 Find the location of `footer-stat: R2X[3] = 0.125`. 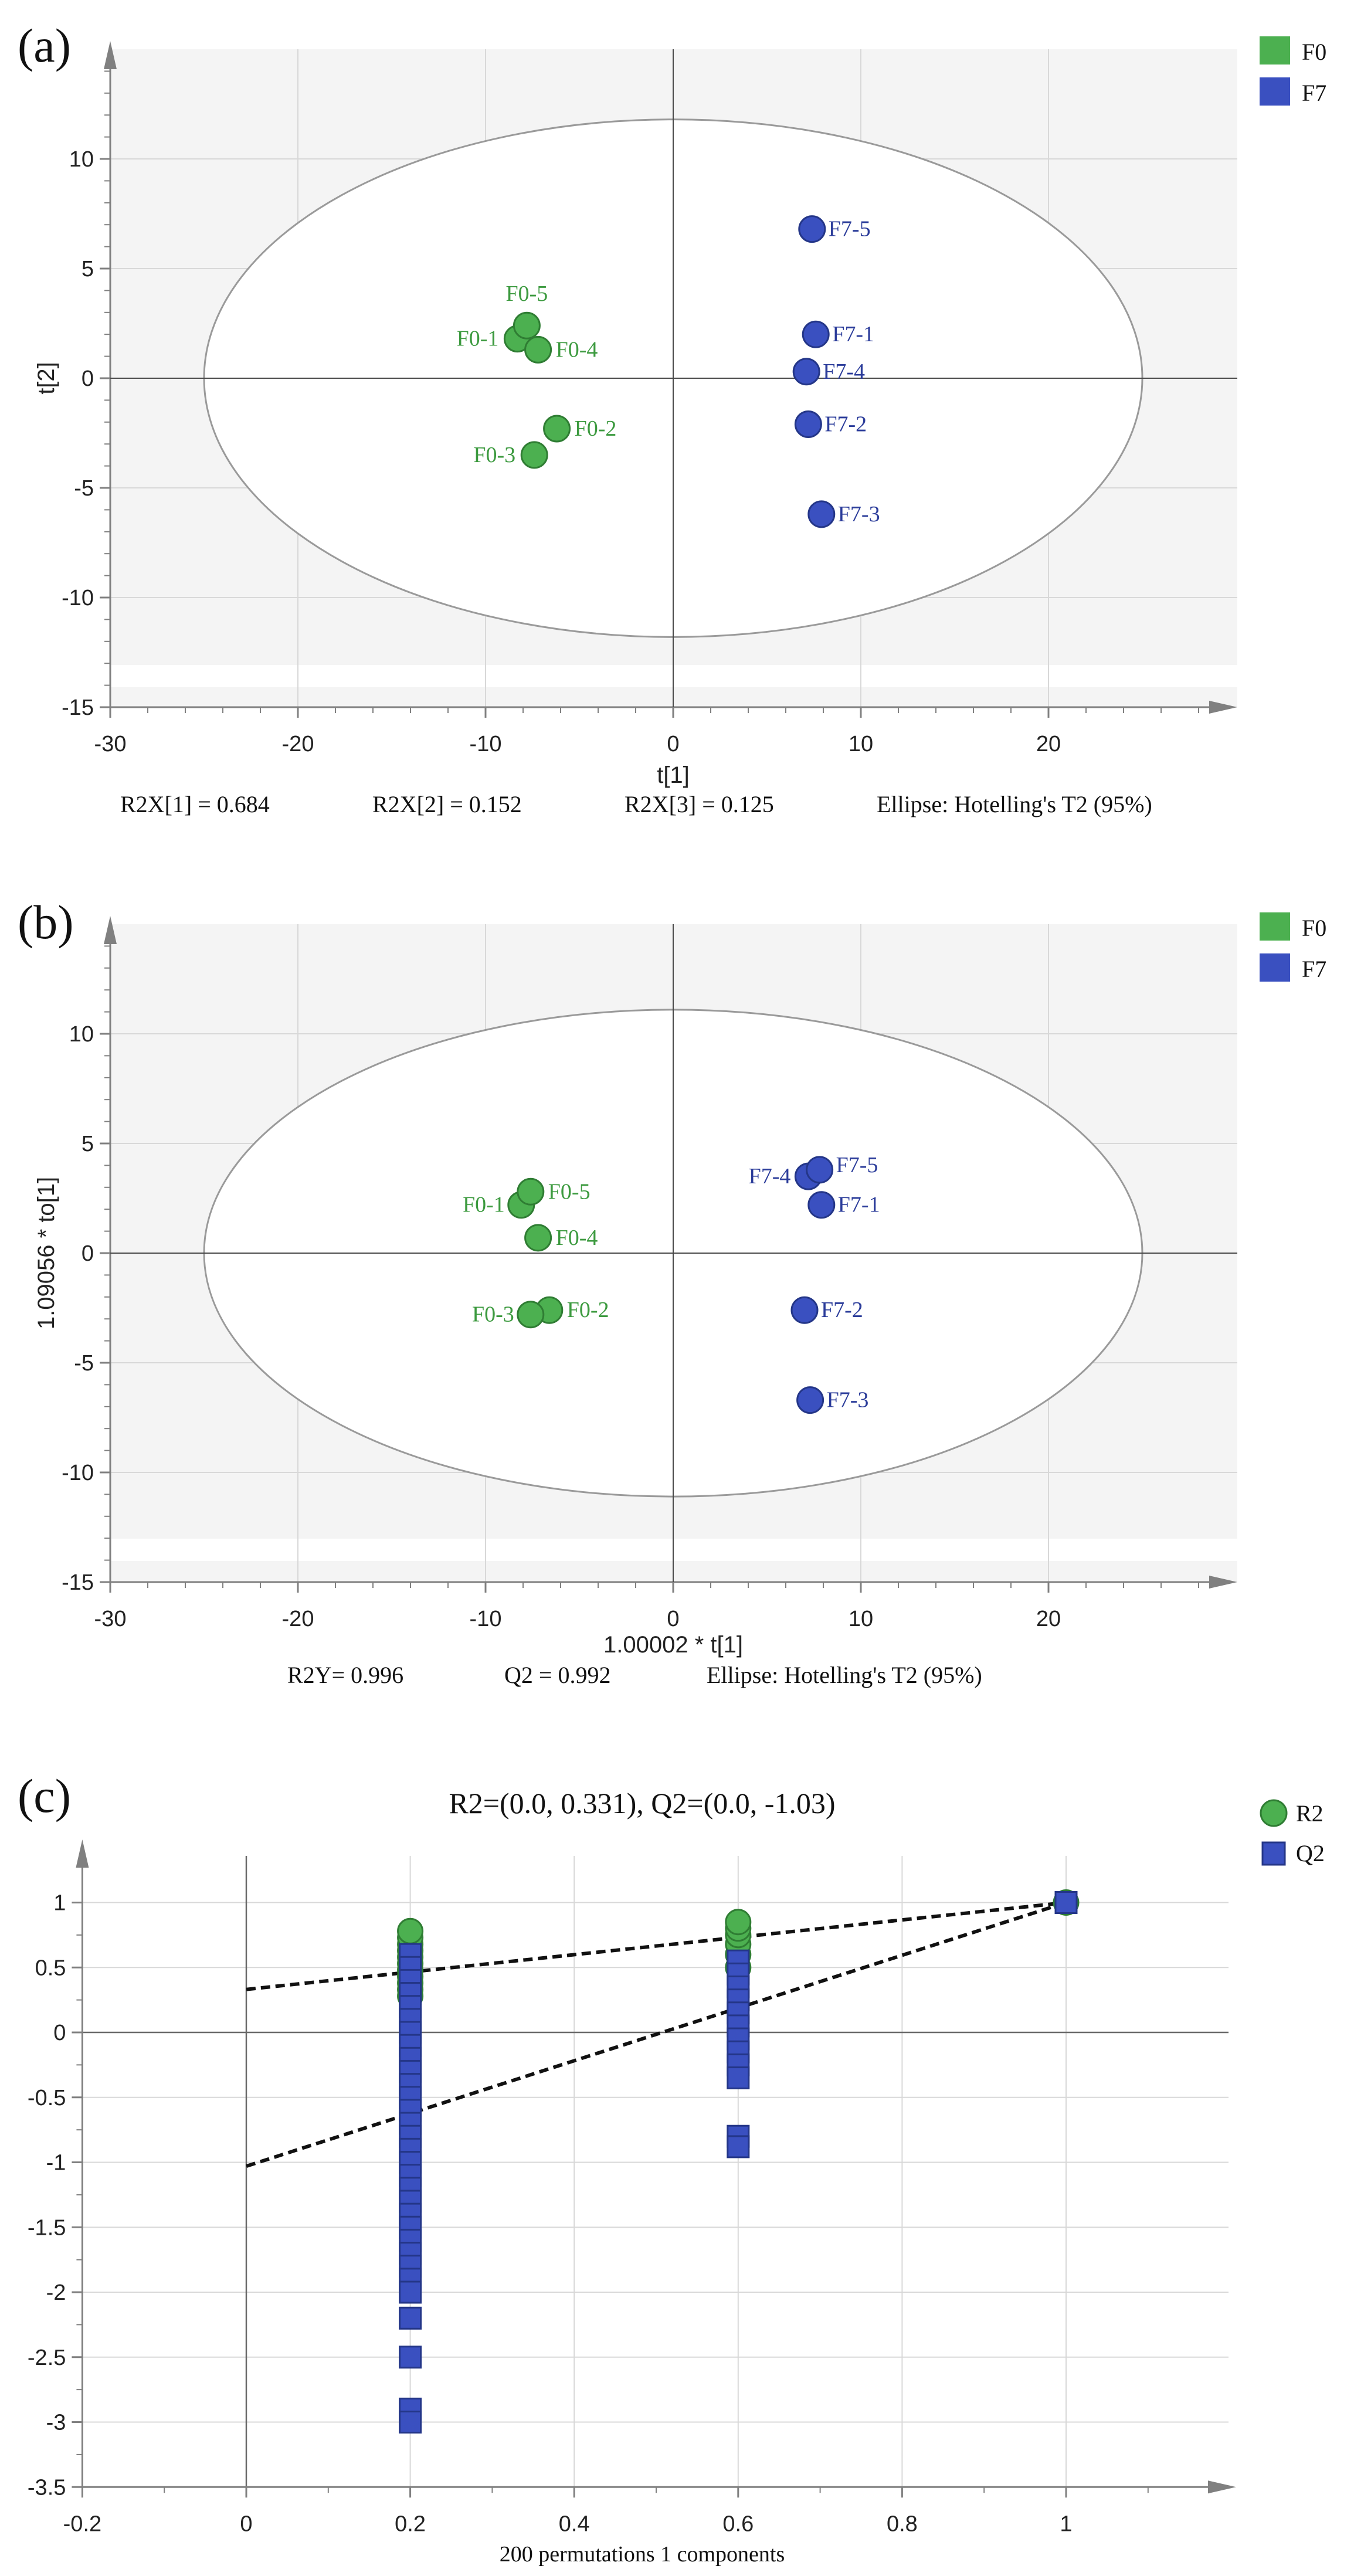

footer-stat: R2X[3] = 0.125 is located at coordinates (699, 804).